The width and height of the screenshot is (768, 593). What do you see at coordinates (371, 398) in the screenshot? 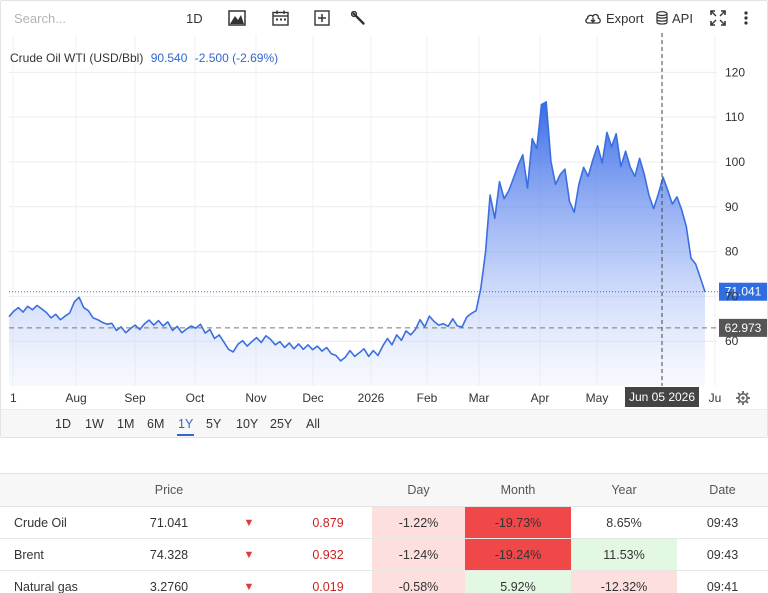
I see `x-tick-label: 2026` at bounding box center [371, 398].